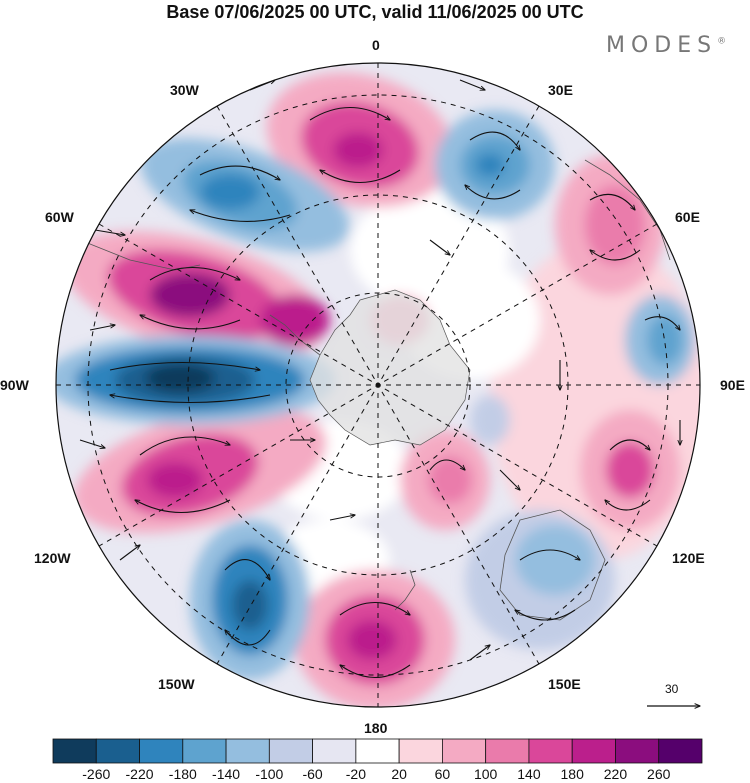 The image size is (750, 783). What do you see at coordinates (184, 90) in the screenshot?
I see `lon-label-30w: 30W` at bounding box center [184, 90].